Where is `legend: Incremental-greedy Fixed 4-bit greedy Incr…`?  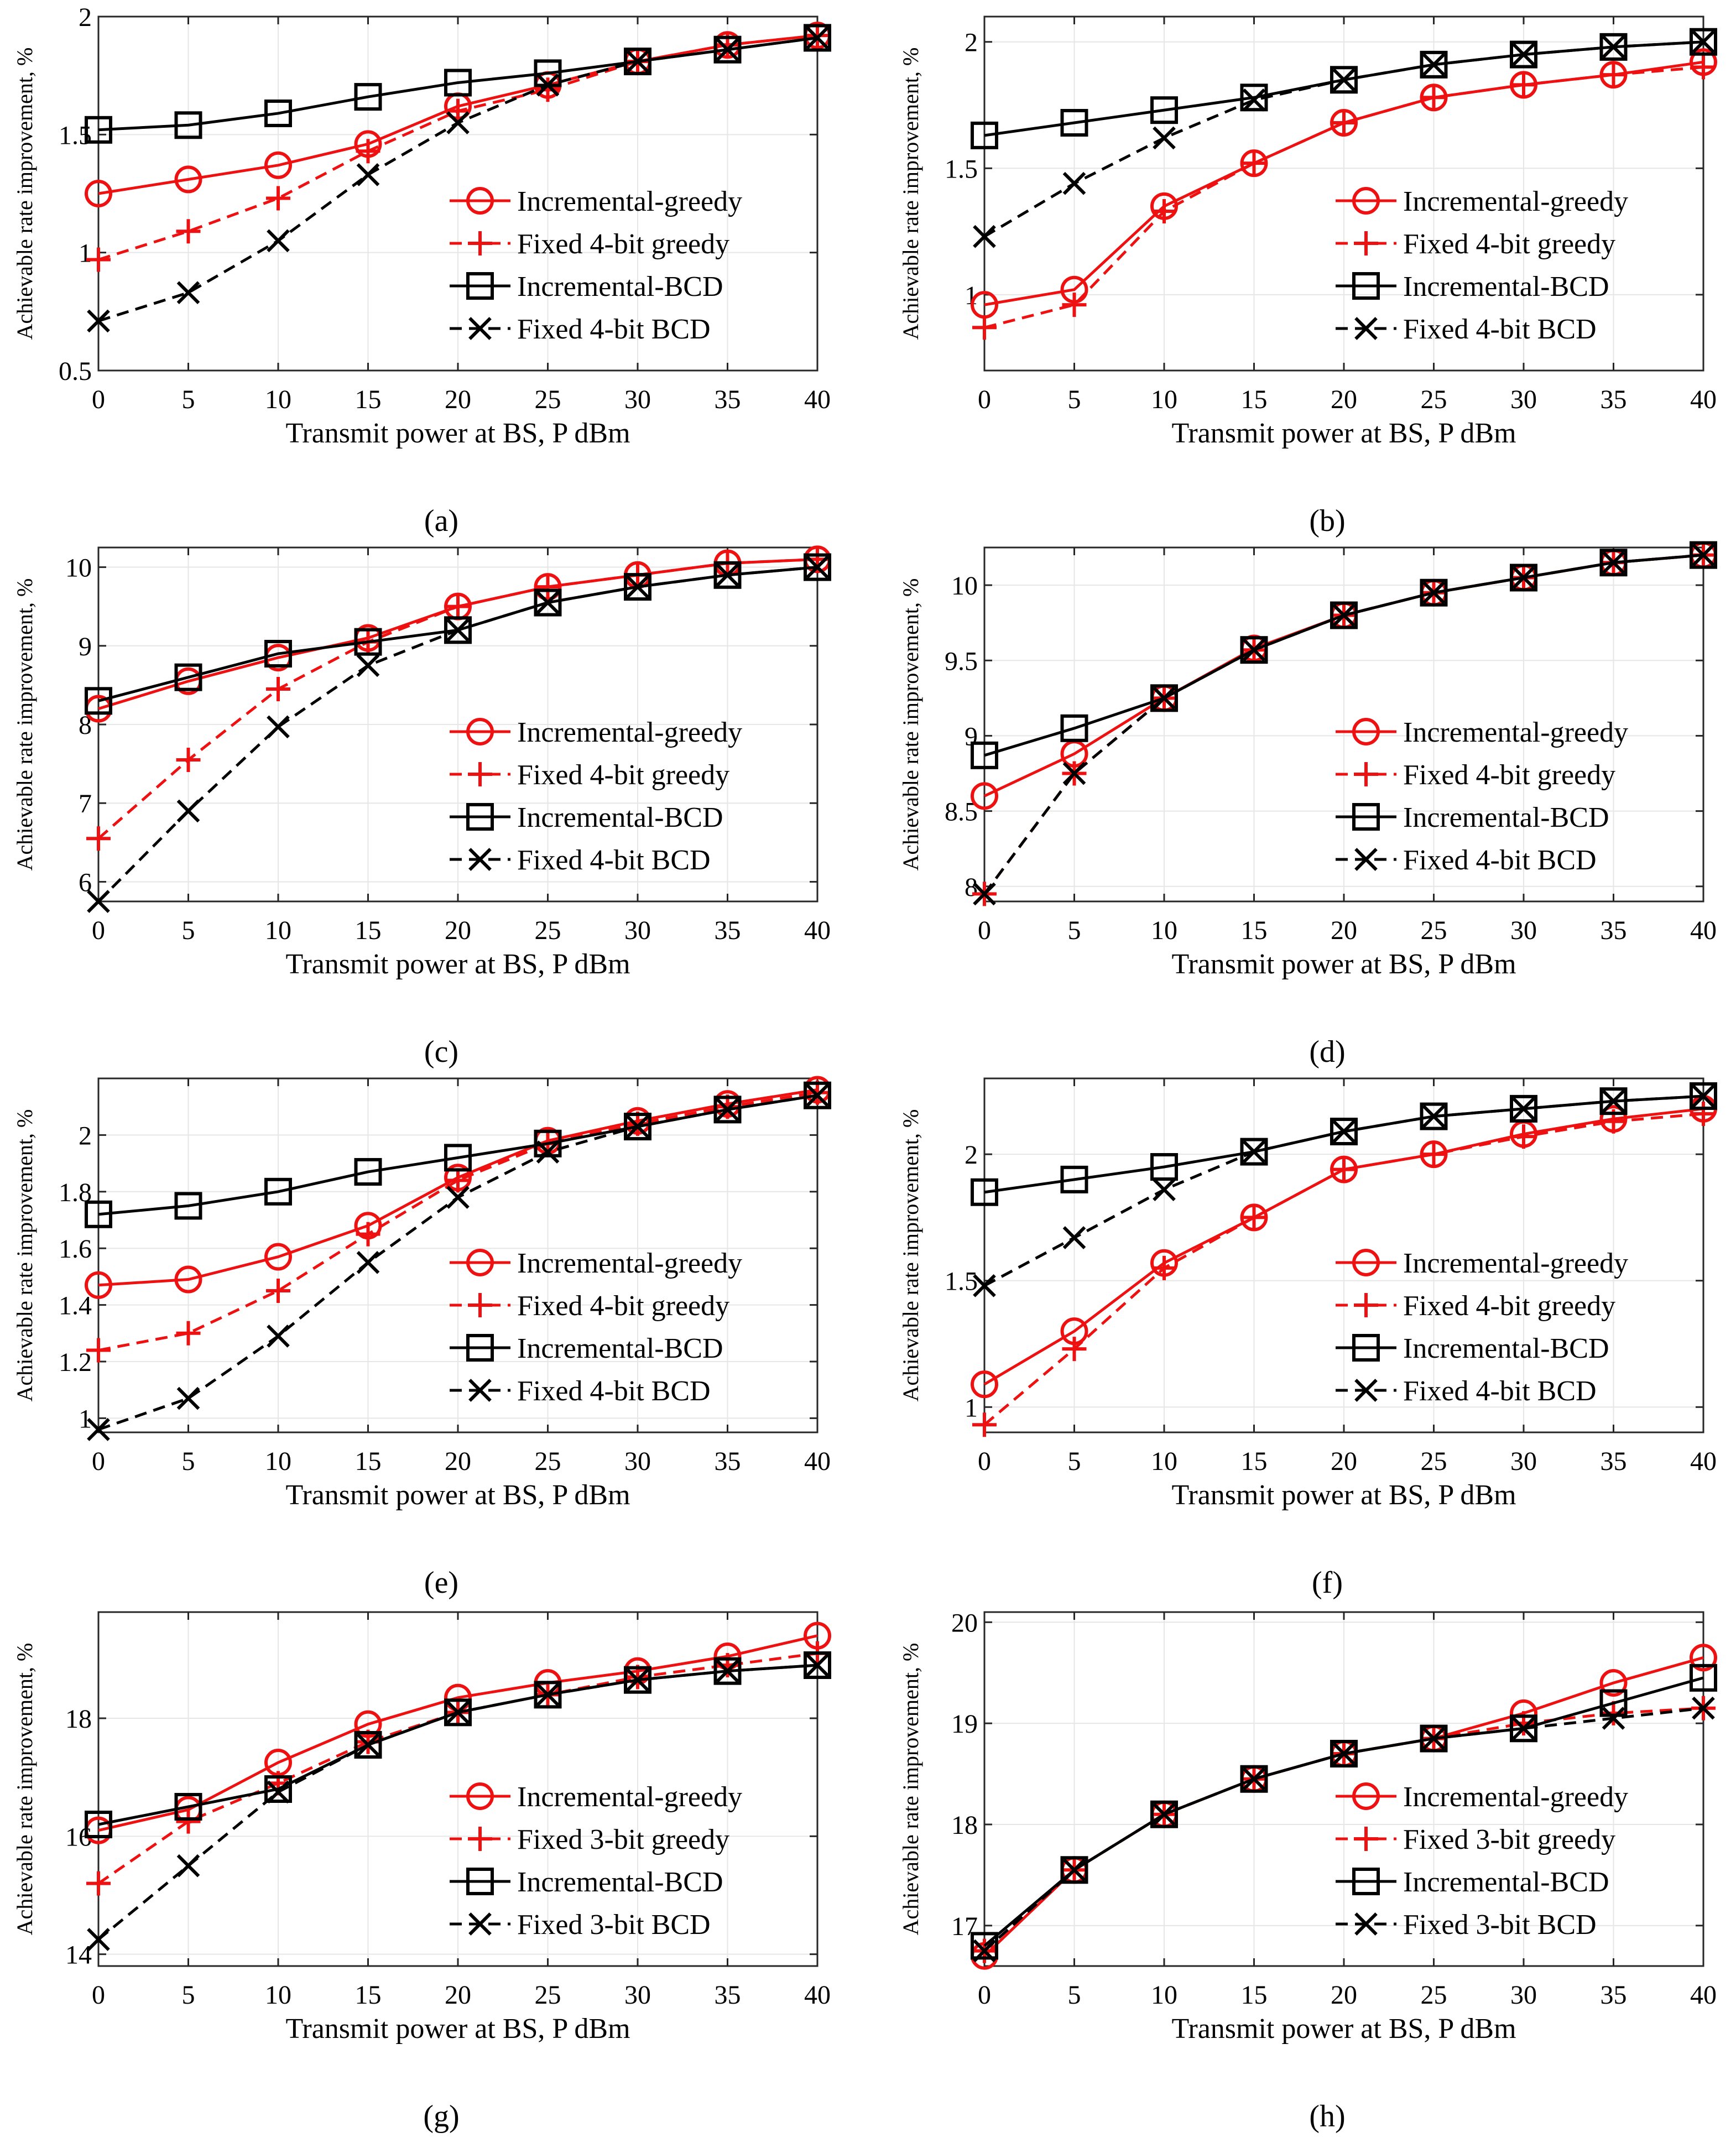
legend: Incremental-greedy Fixed 4-bit greedy Incr… is located at coordinates (596, 796).